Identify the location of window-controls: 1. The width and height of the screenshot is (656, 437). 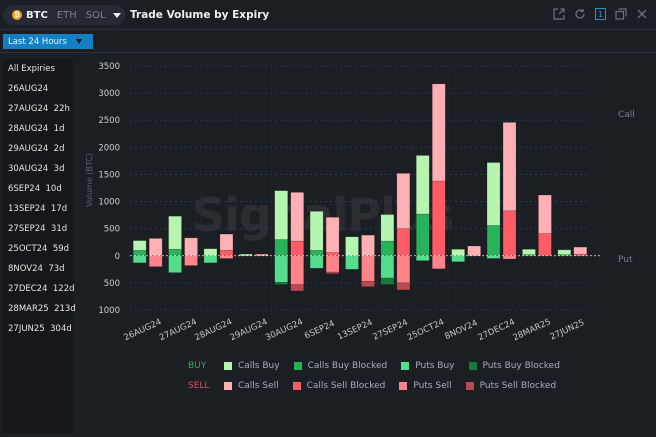
(600, 14).